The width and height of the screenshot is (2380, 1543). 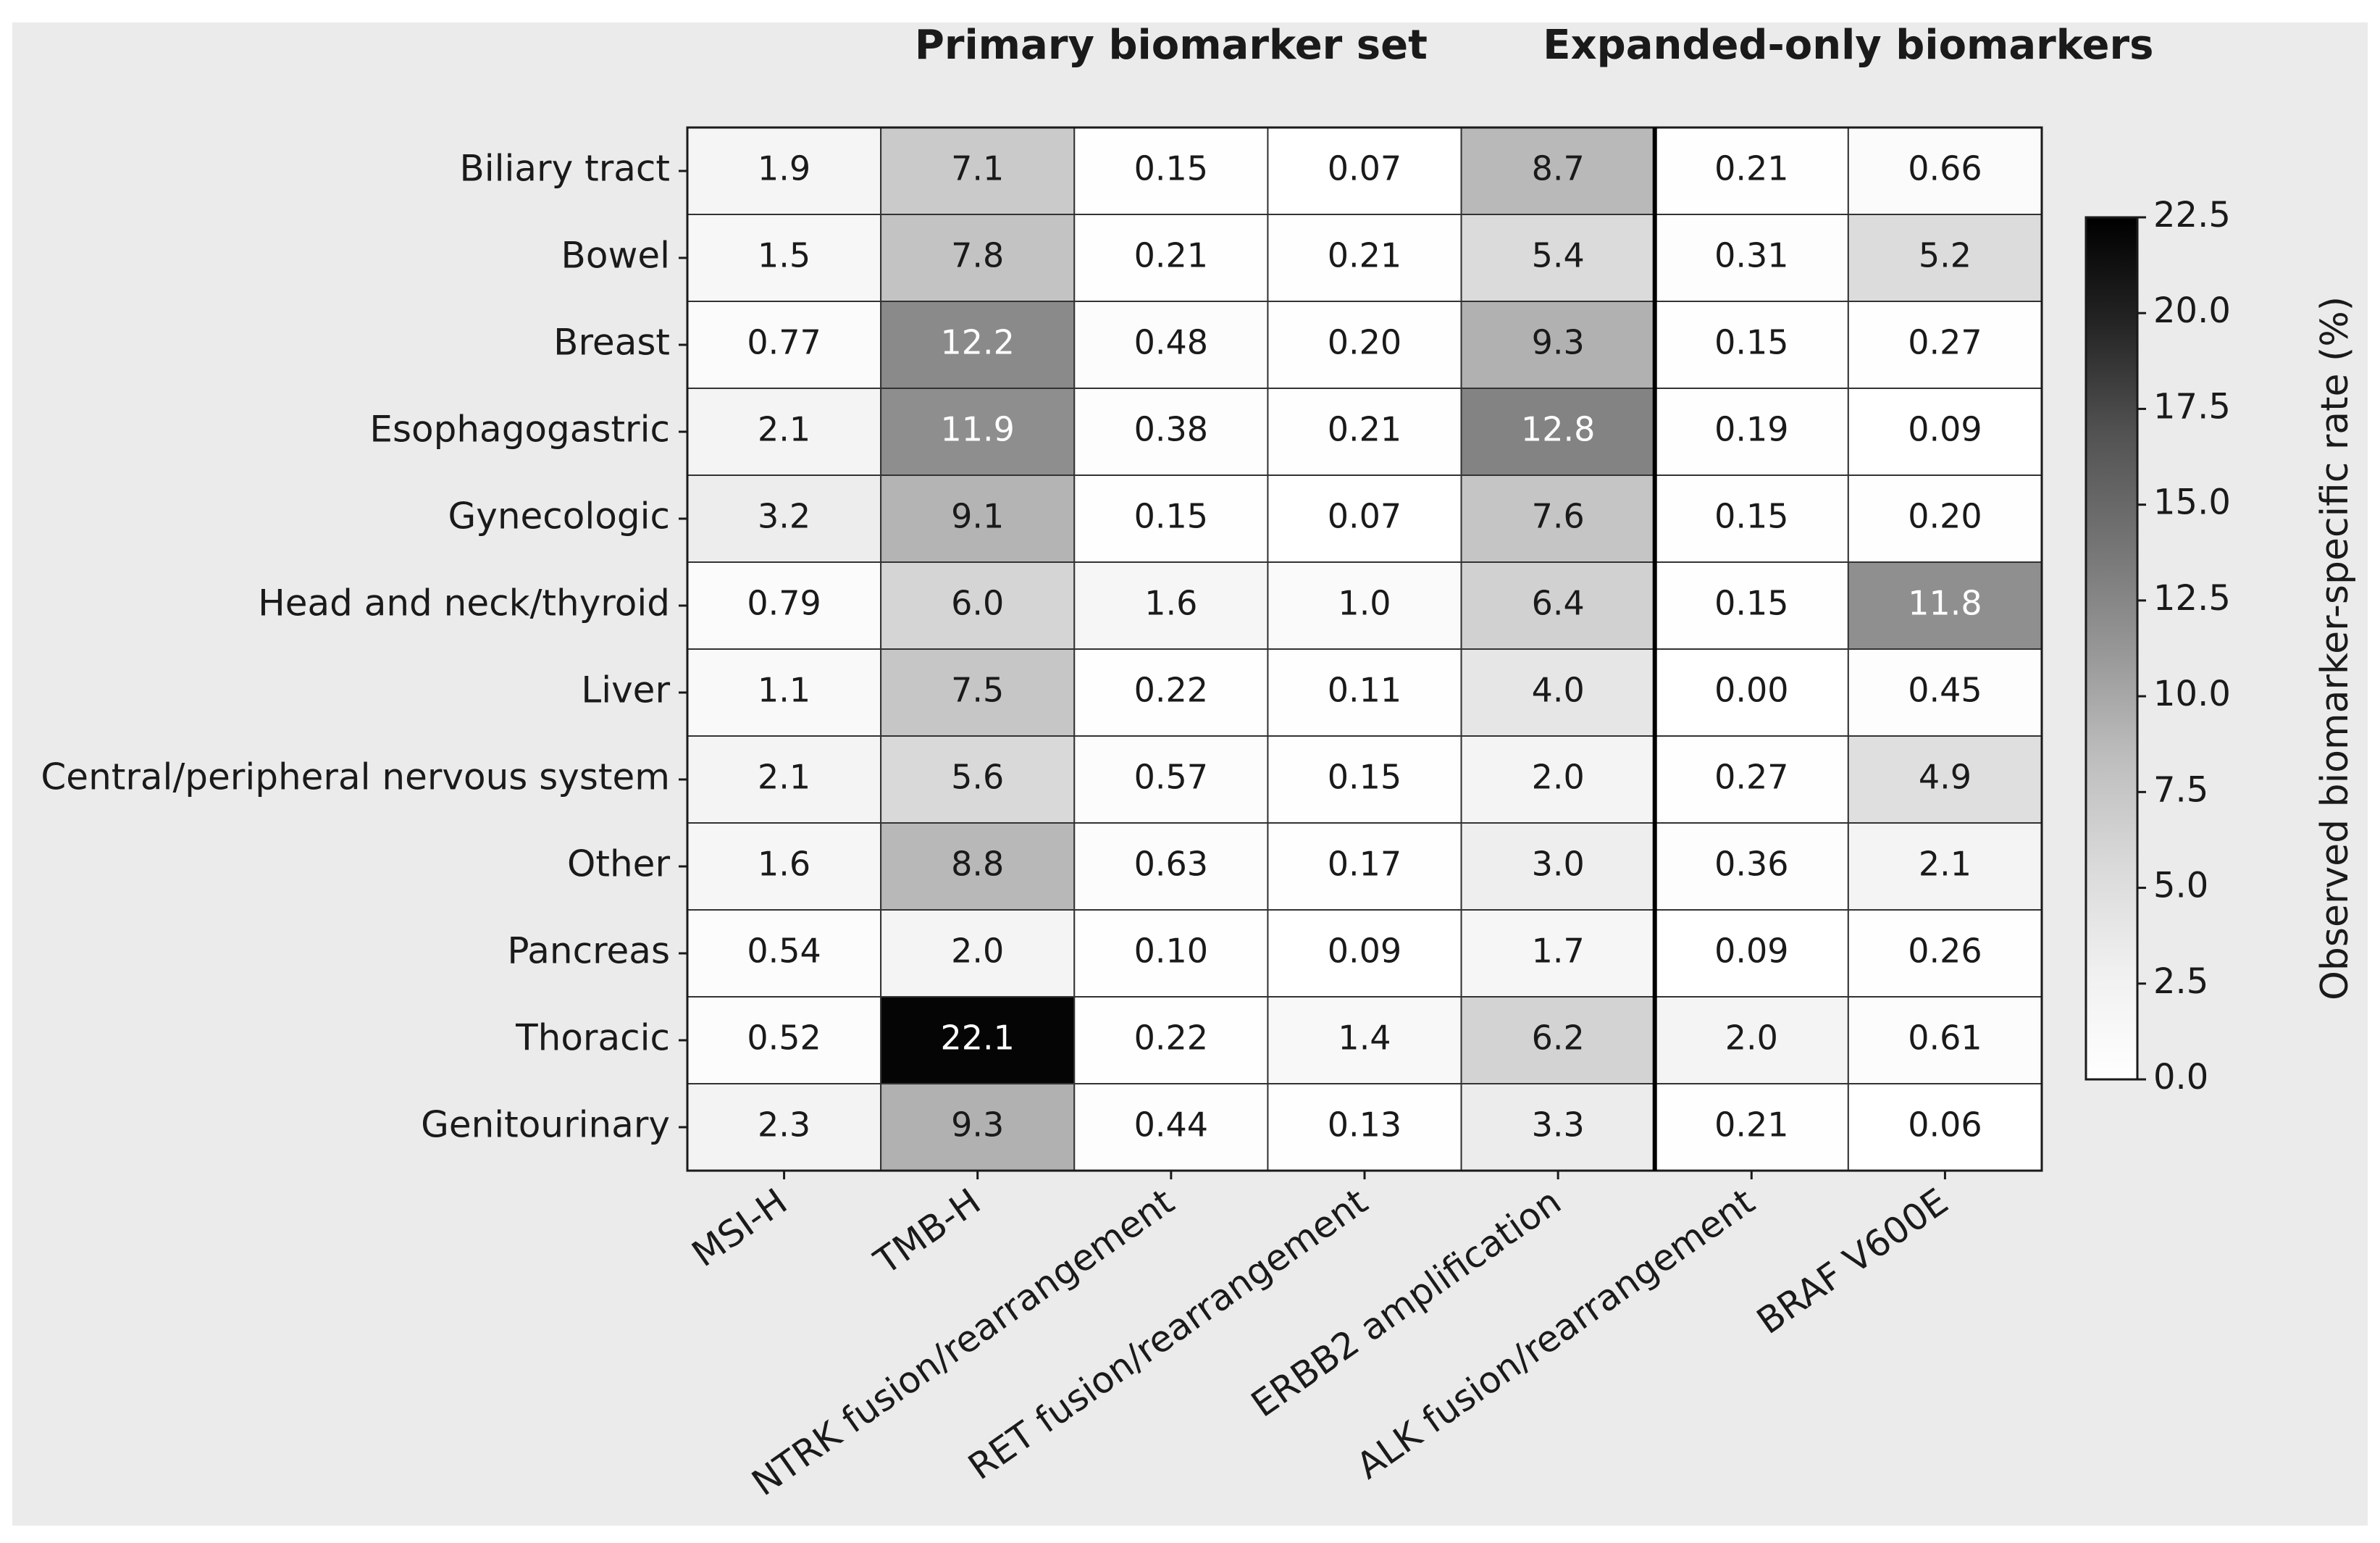 What do you see at coordinates (1945, 603) in the screenshot?
I see `cell-label: 11.8` at bounding box center [1945, 603].